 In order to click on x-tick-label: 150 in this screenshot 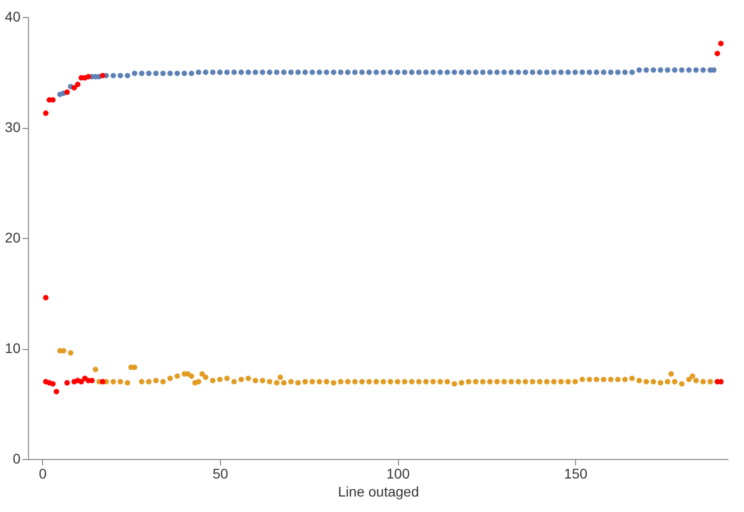, I will do `click(576, 474)`.